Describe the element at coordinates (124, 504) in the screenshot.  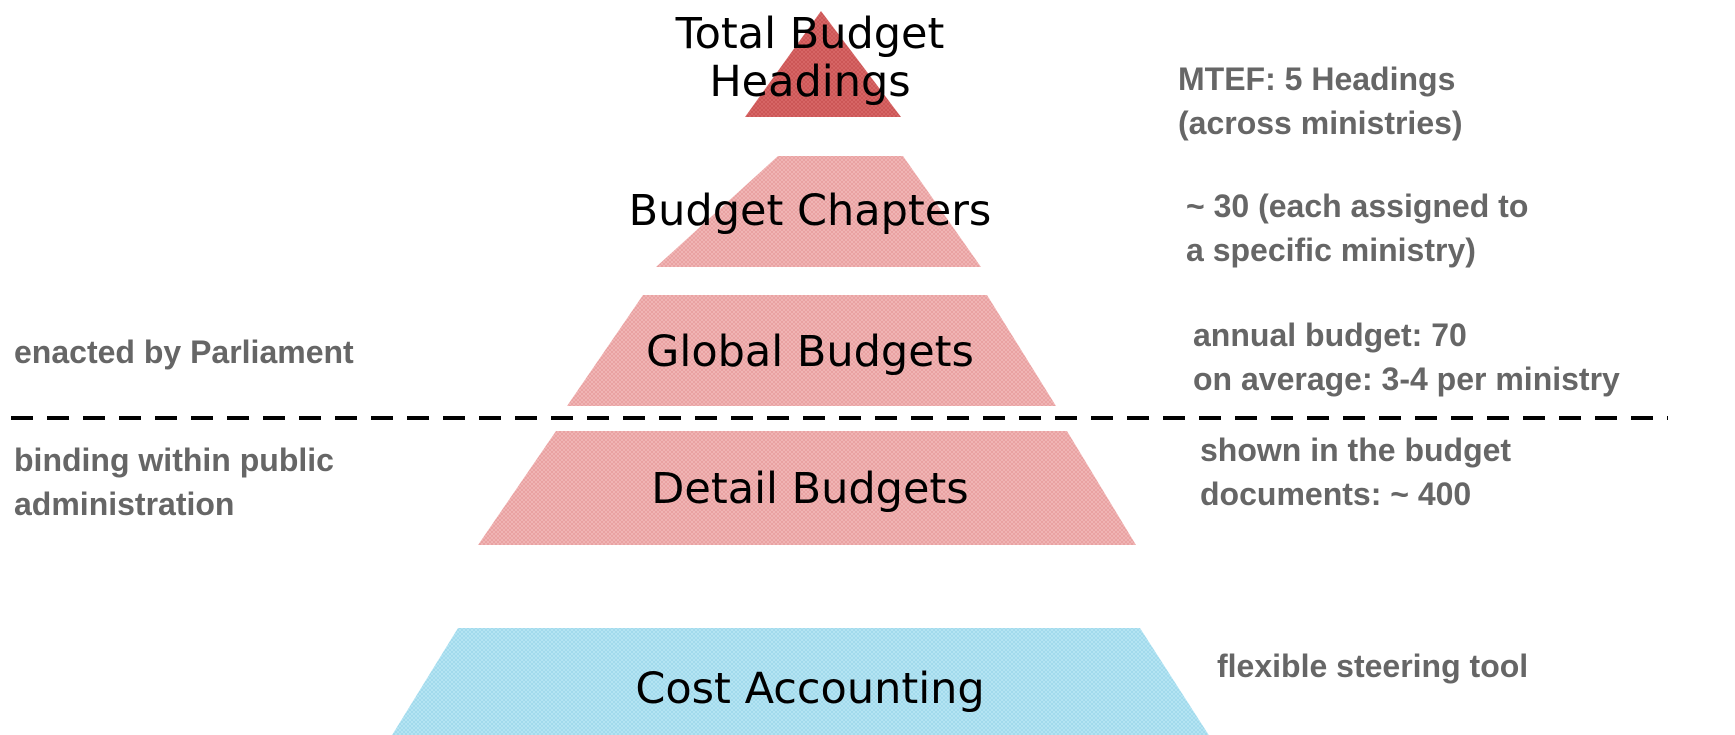
I see `side-note: administration` at that location.